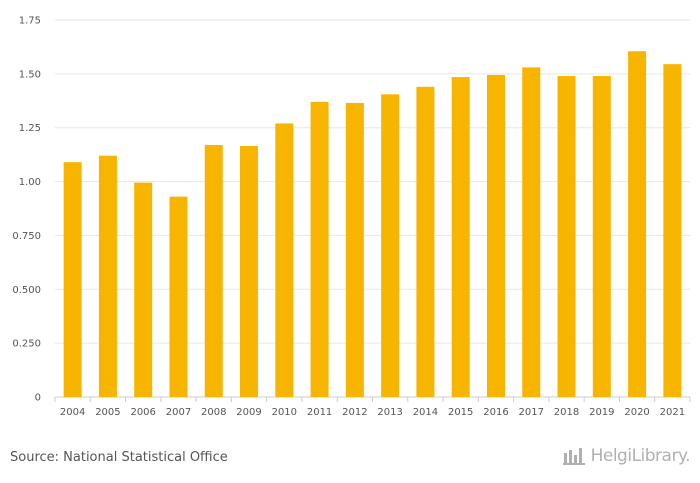 The width and height of the screenshot is (700, 483). I want to click on bar-2013, so click(390, 245).